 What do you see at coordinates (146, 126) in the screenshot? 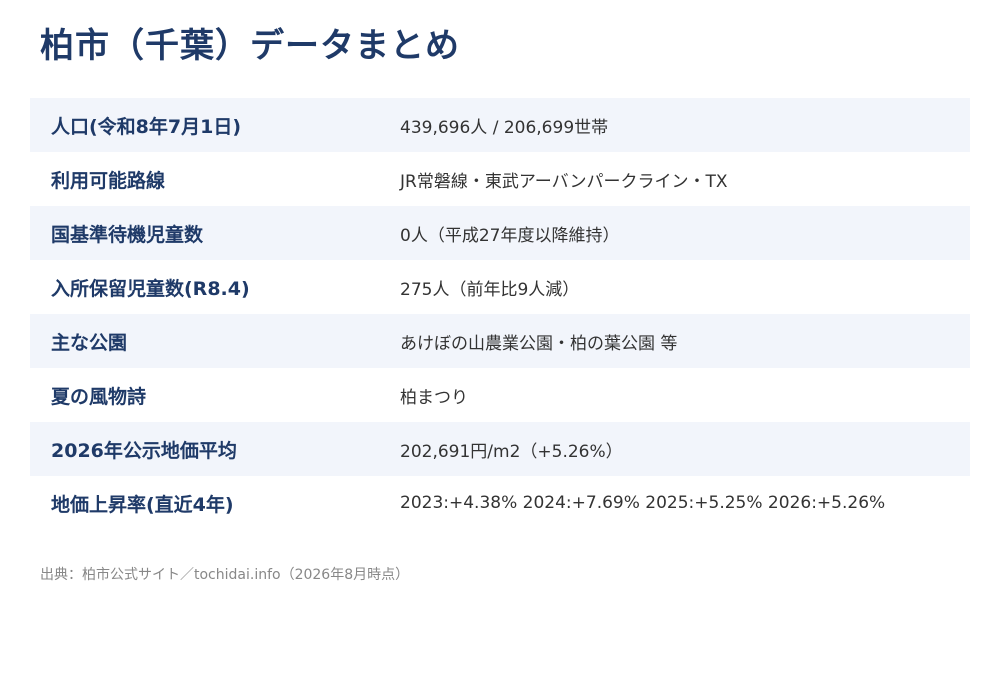
I see `row-label: 人口(令和8年7月1日)` at bounding box center [146, 126].